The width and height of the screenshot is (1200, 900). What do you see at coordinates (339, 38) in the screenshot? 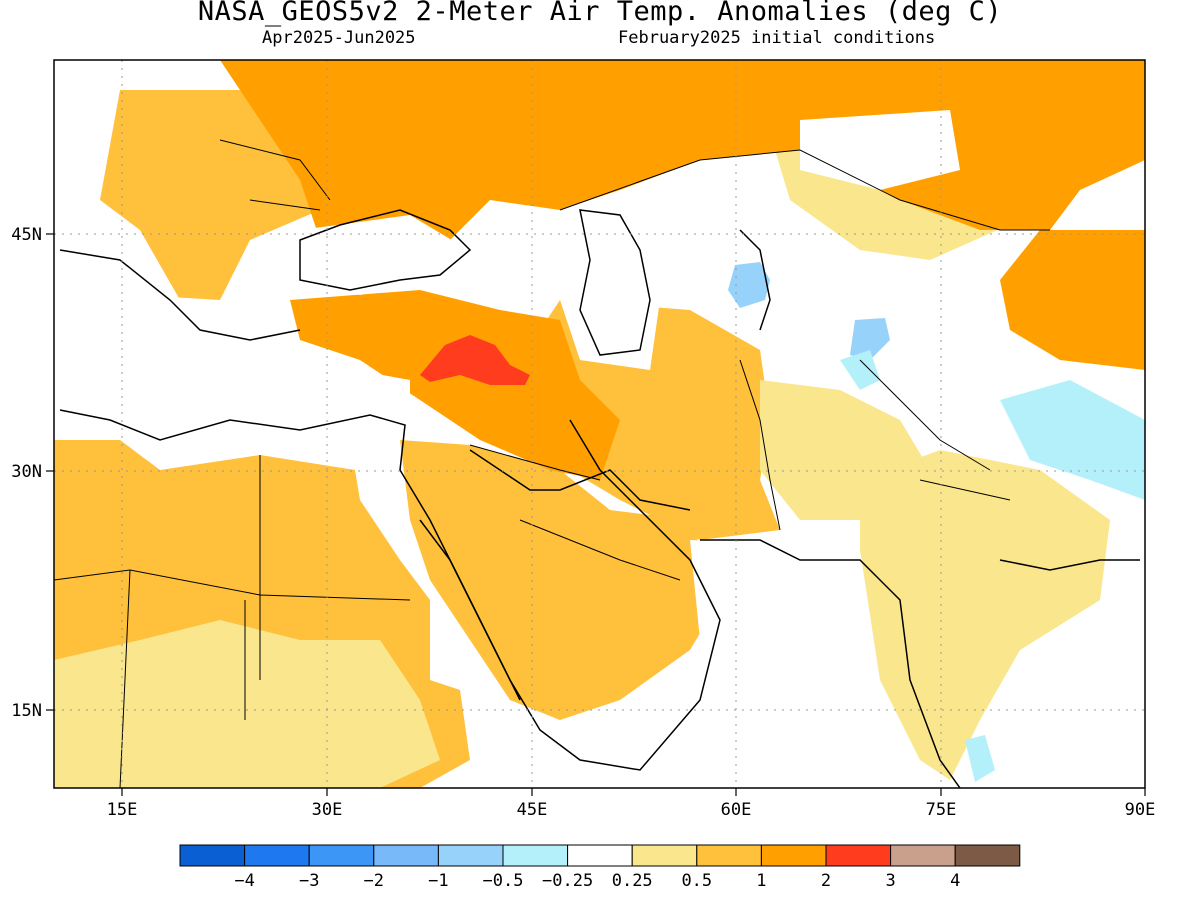
I see `forecast-period: Apr2025-Jun2025` at bounding box center [339, 38].